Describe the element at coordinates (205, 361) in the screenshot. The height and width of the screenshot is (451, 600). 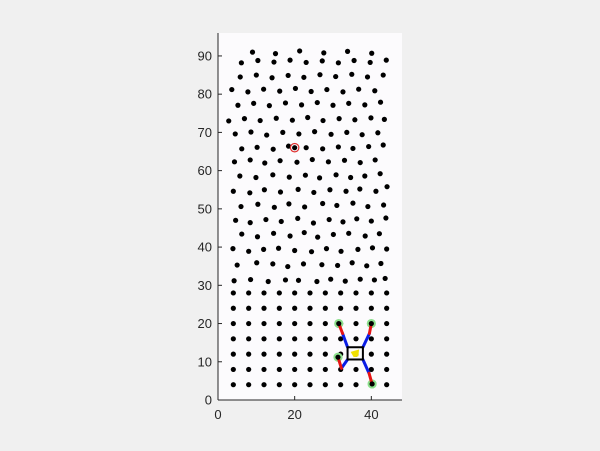
I see `y-tick-label: 10` at that location.